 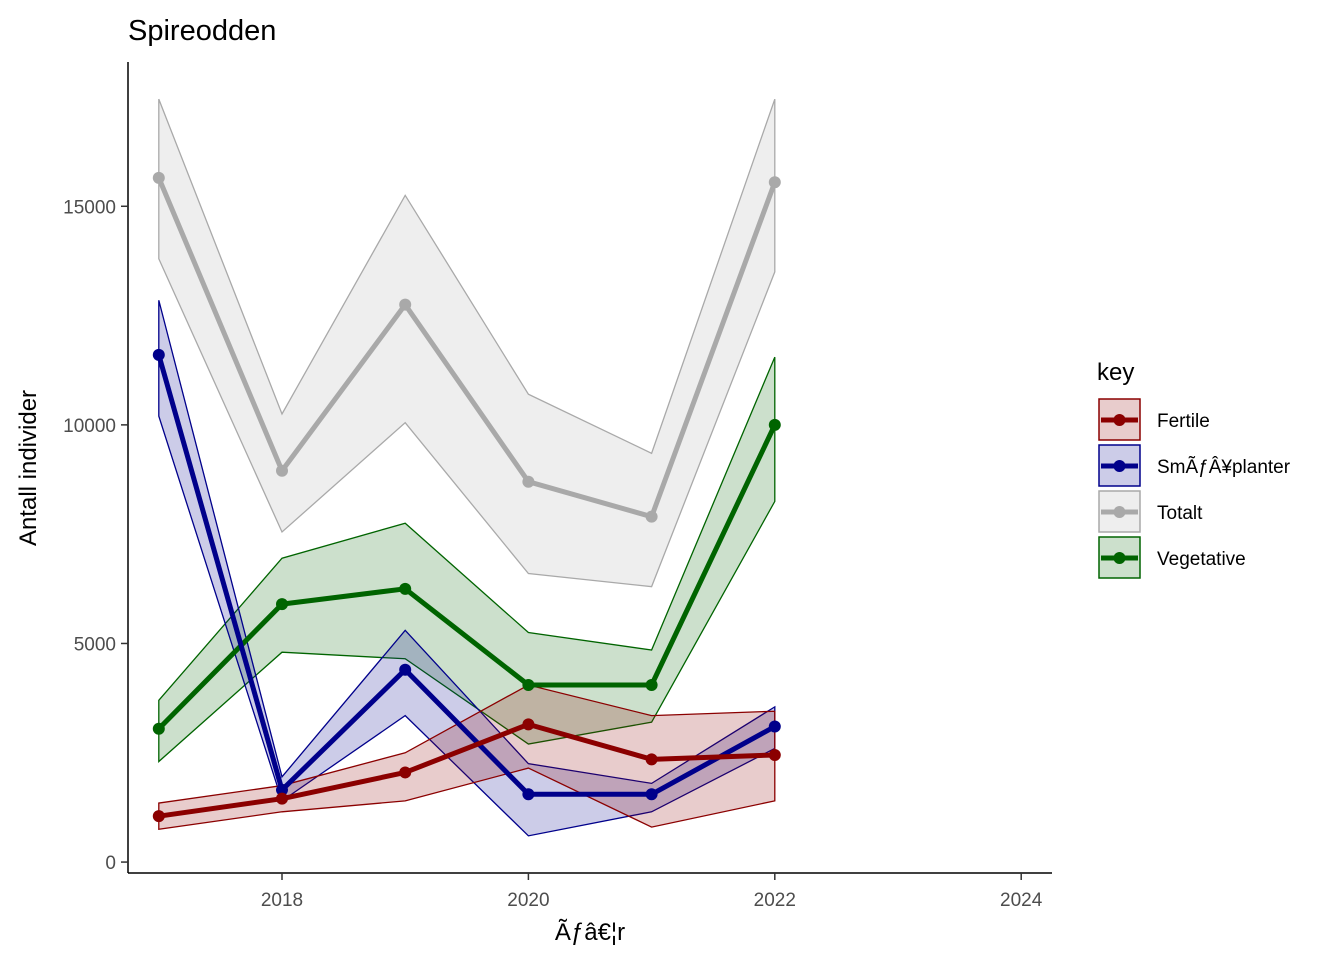 I want to click on x-axis-ticks: 2018 2020 2022 2024, so click(x=652, y=892).